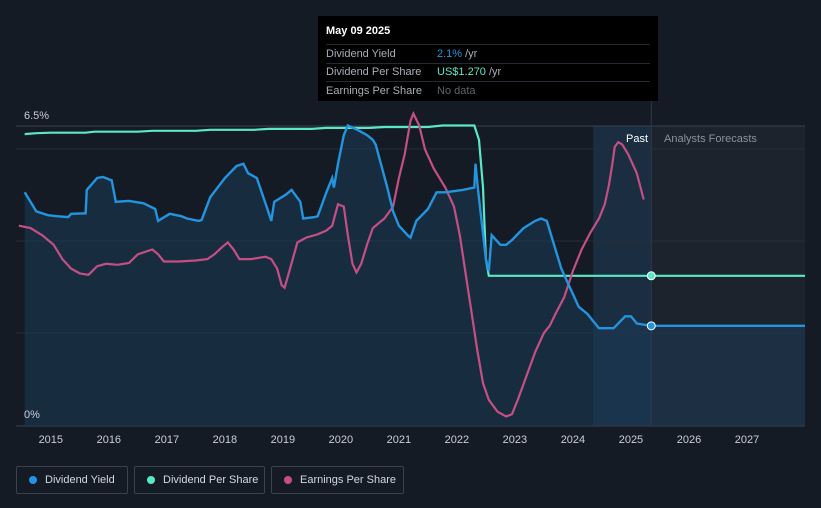  What do you see at coordinates (32, 415) in the screenshot?
I see `y-axis-bottom-label: 0%` at bounding box center [32, 415].